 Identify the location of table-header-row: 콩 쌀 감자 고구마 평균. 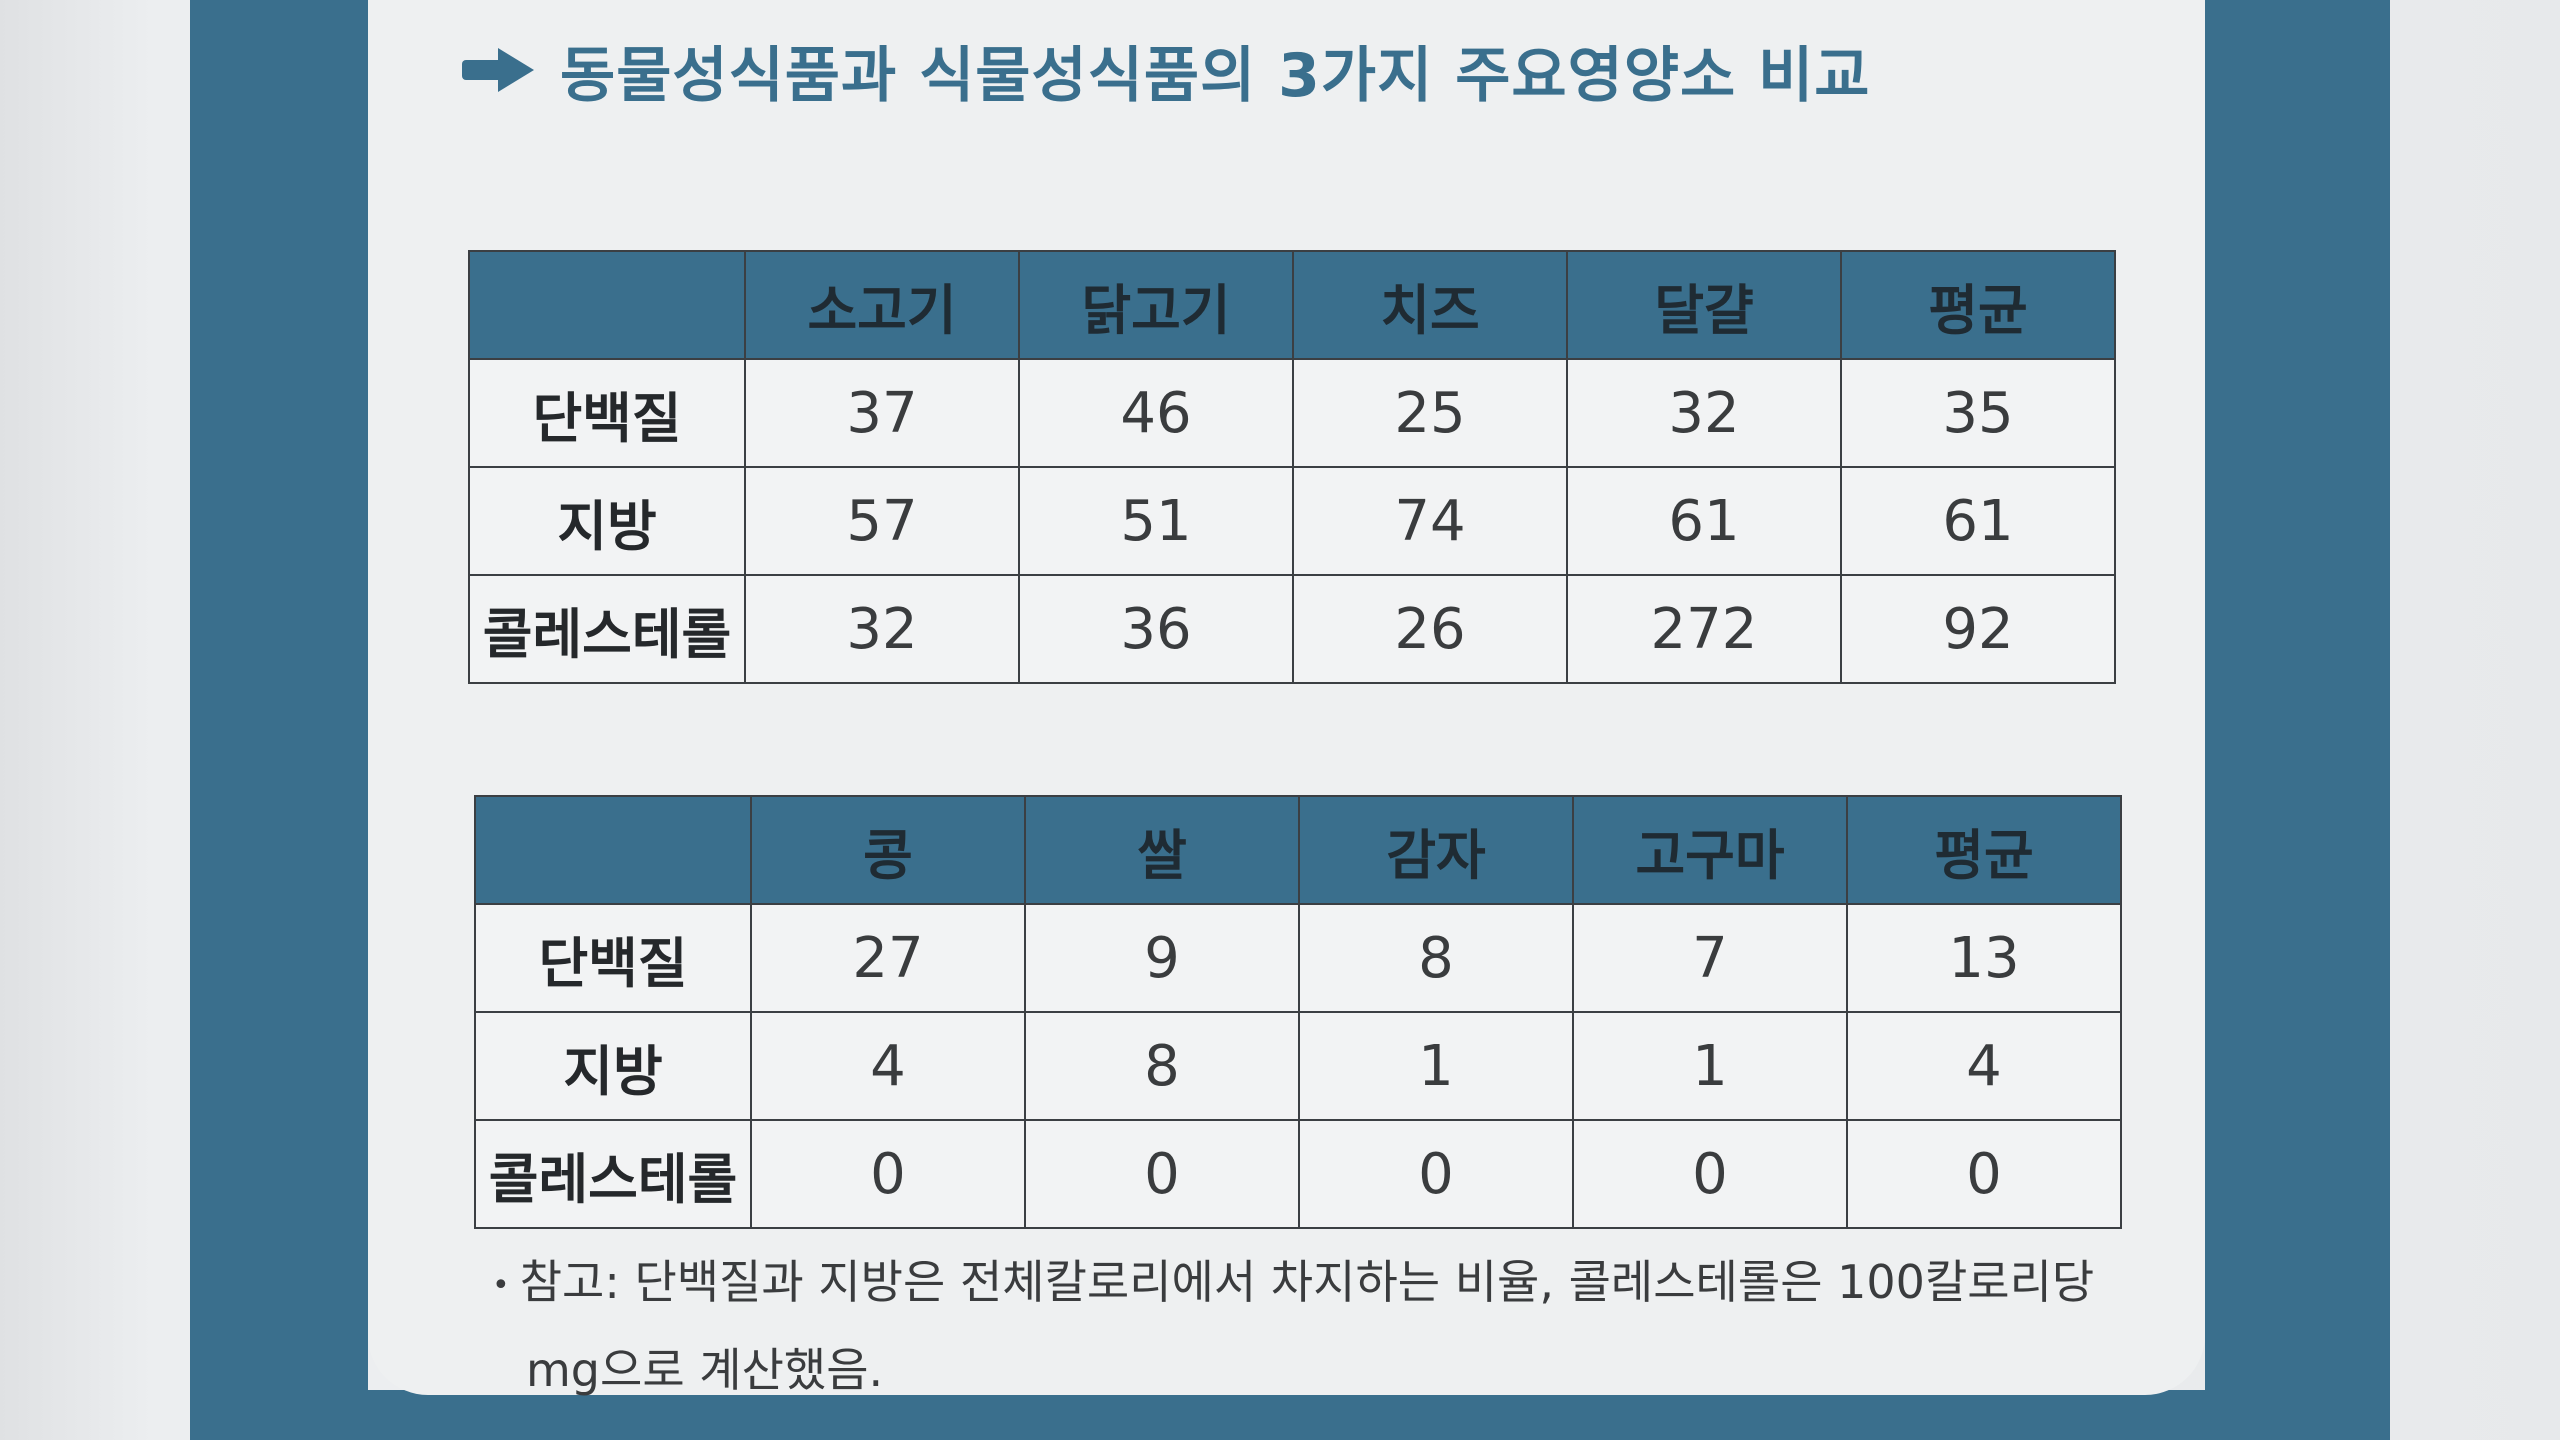
(1298, 850).